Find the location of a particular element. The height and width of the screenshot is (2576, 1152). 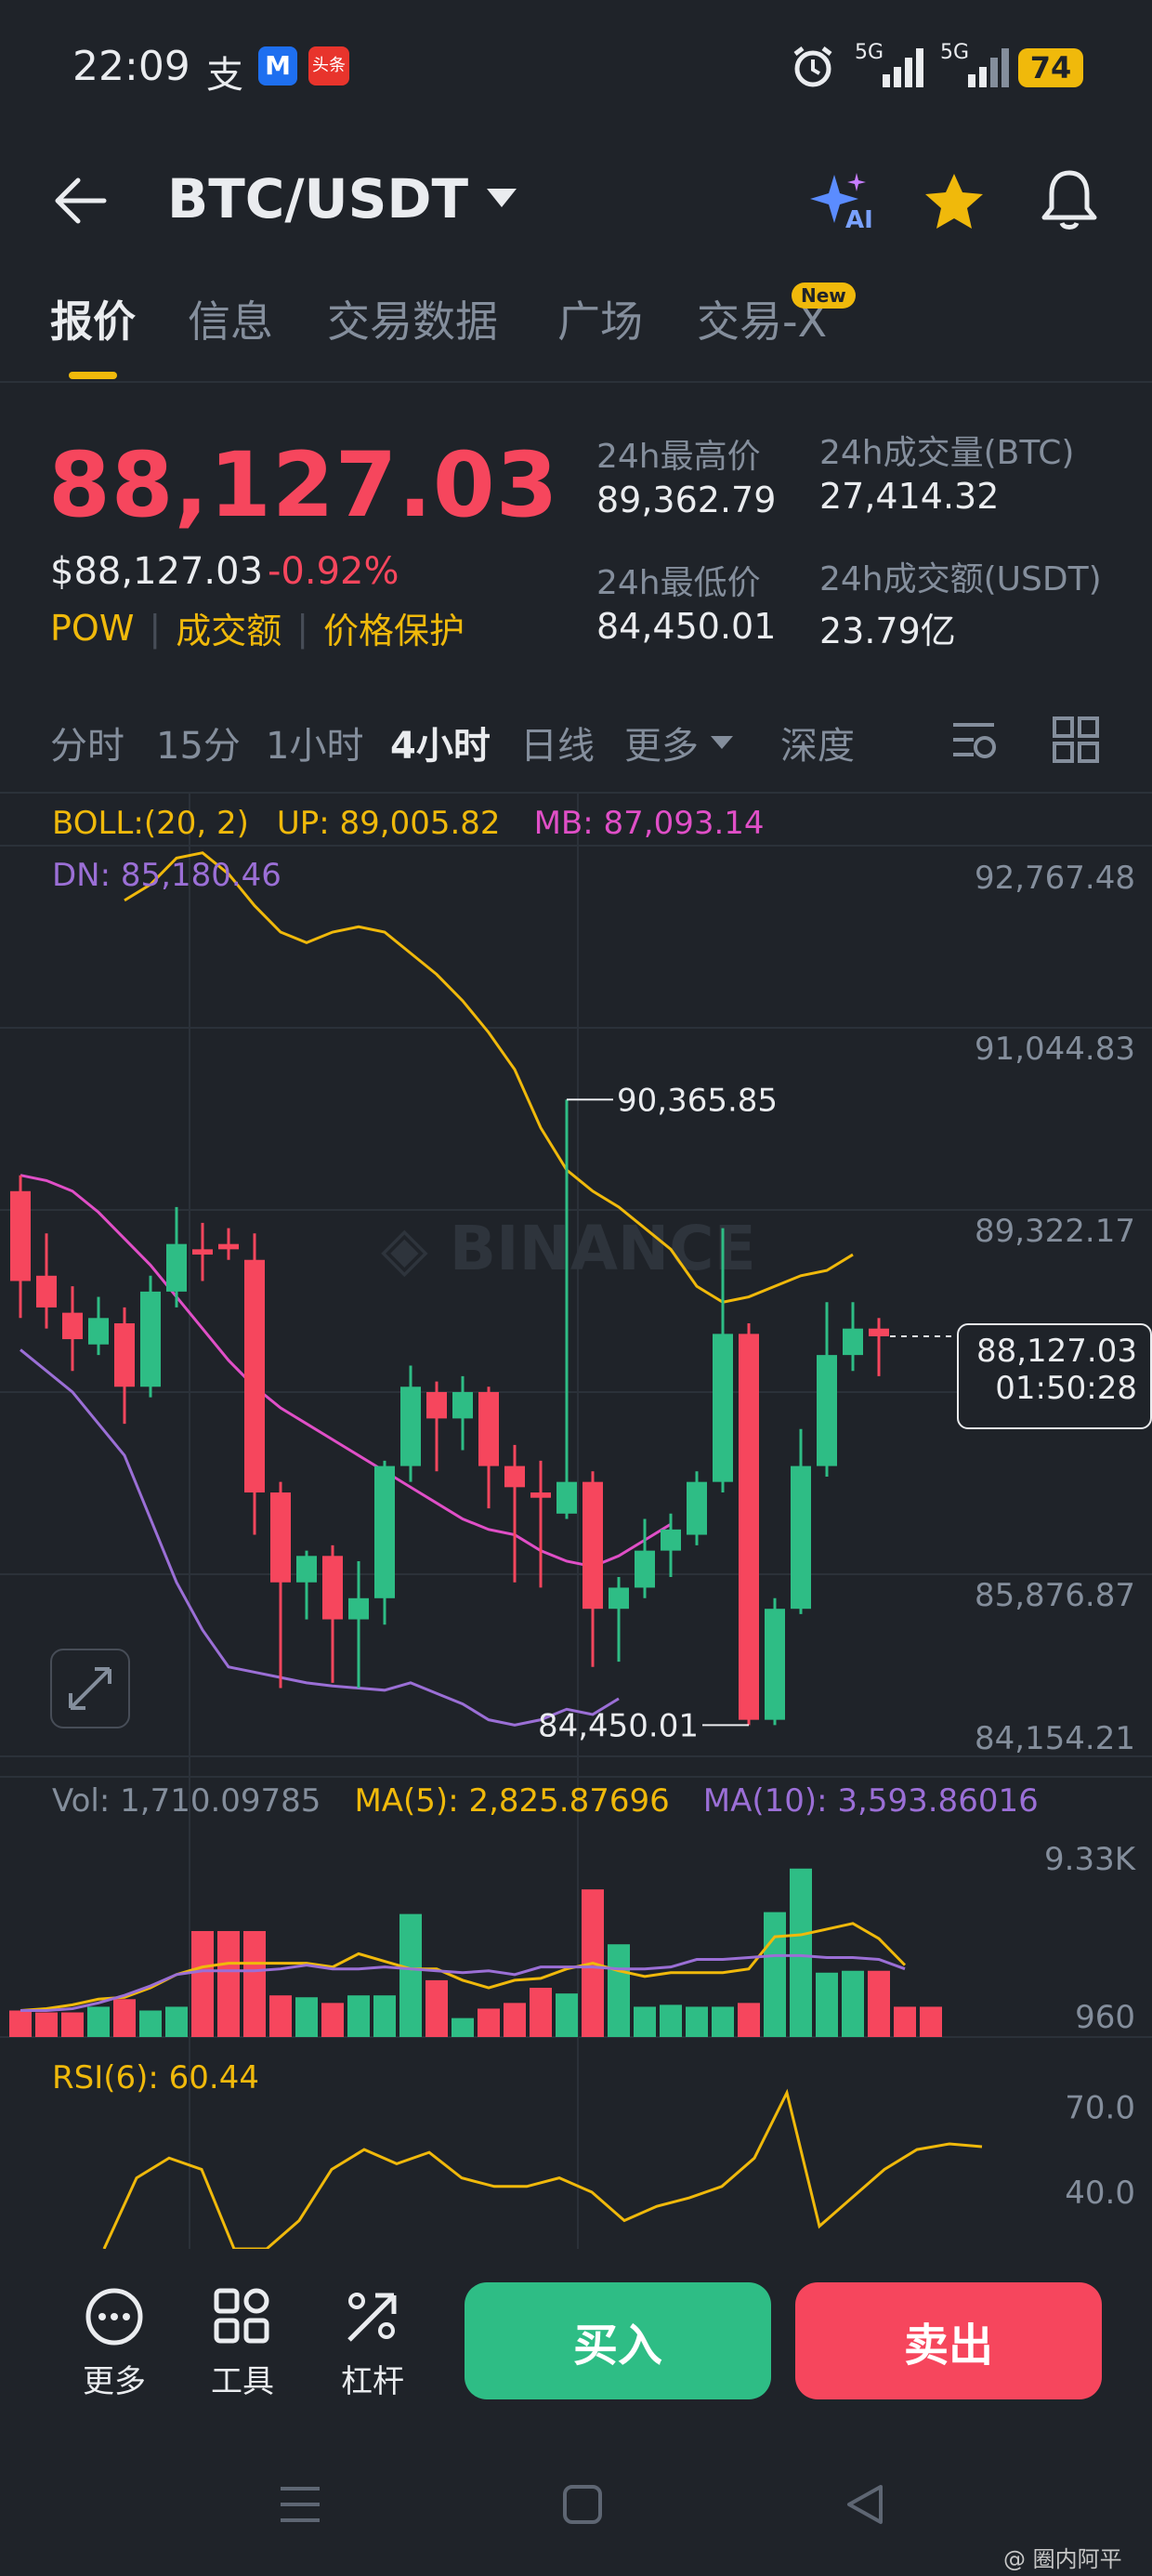

price-axis-label: 84,154.21 is located at coordinates (1055, 1738).